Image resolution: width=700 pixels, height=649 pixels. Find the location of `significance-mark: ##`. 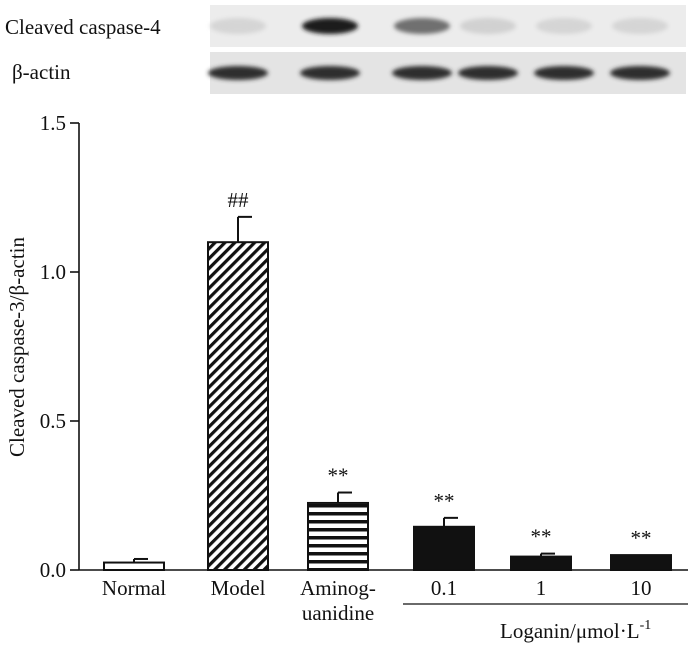

significance-mark: ## is located at coordinates (239, 200).